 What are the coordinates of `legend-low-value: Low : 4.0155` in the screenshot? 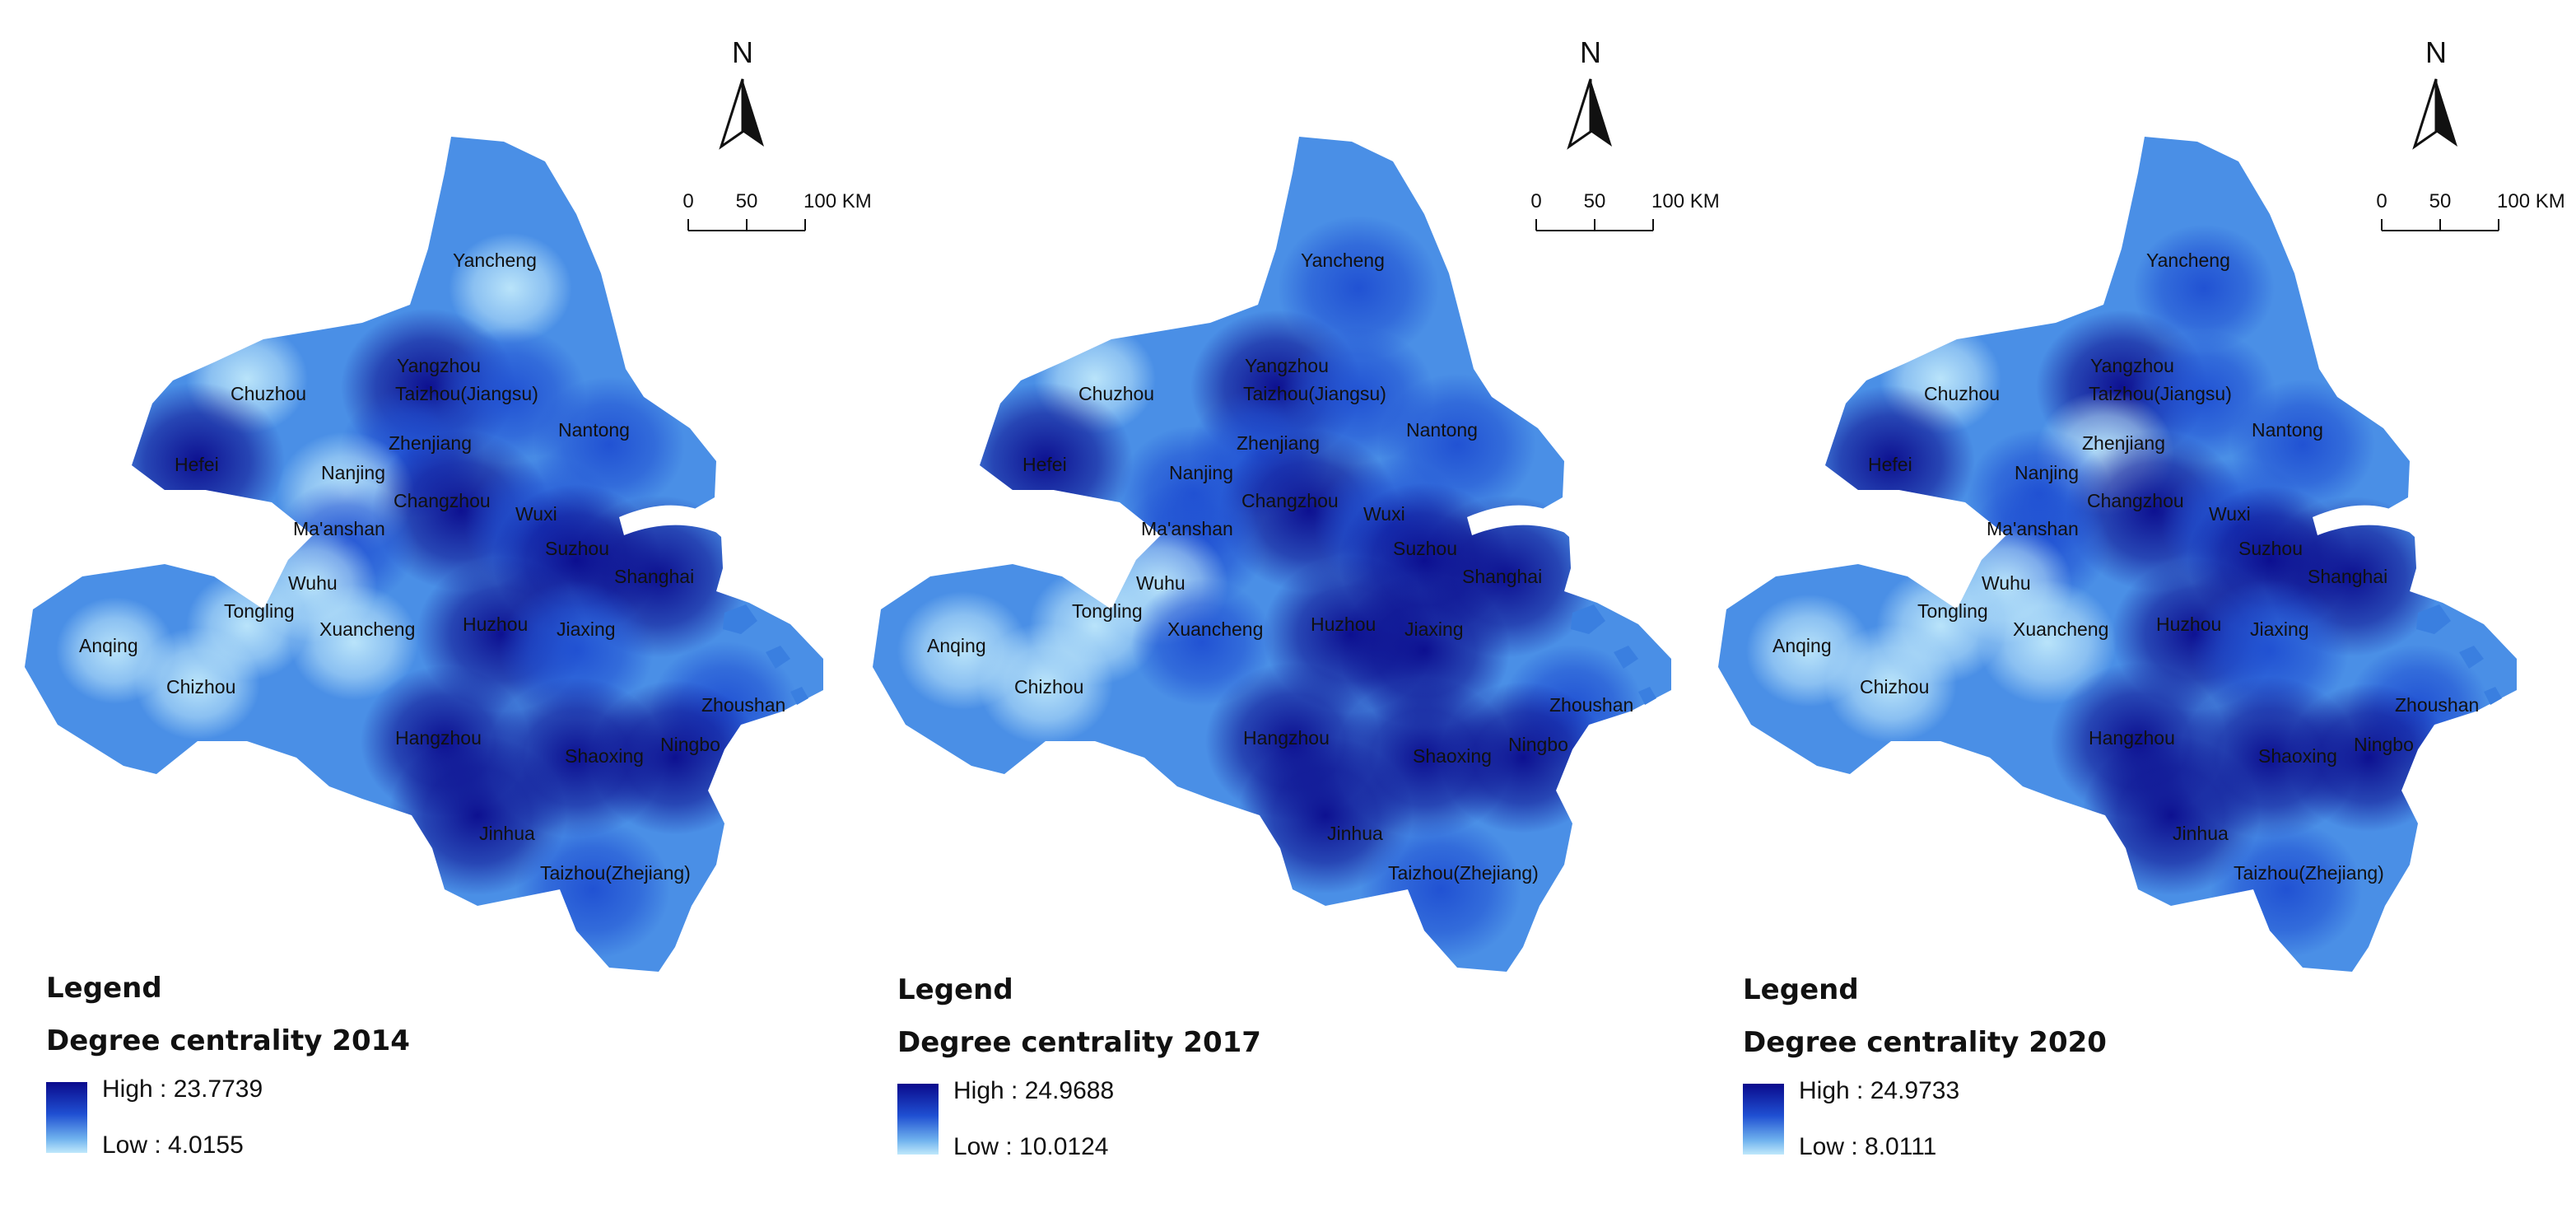 It's located at (173, 1145).